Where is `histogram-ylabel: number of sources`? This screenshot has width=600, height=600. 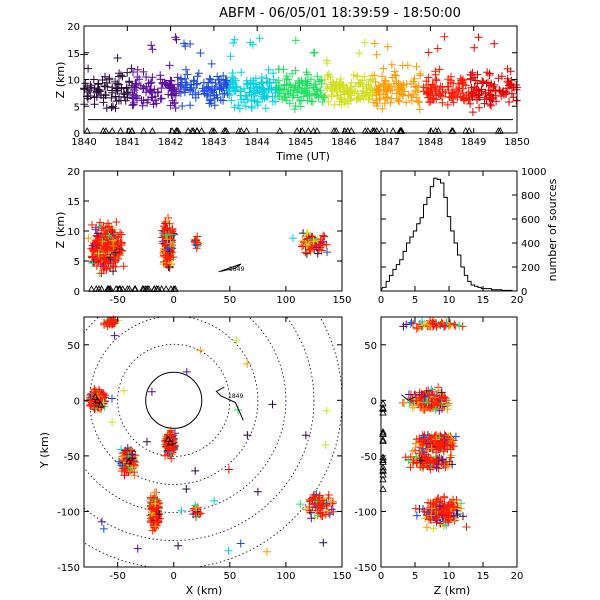
histogram-ylabel: number of sources is located at coordinates (552, 229).